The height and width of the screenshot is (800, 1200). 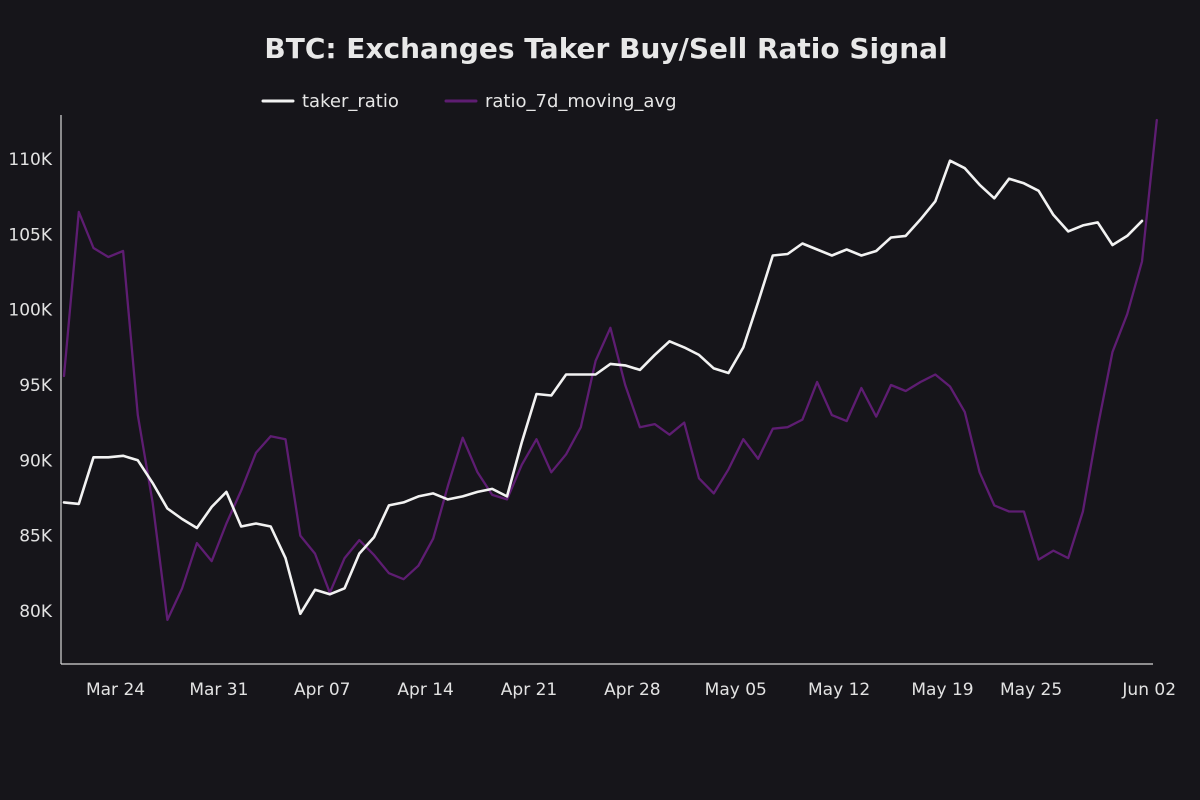 What do you see at coordinates (115, 690) in the screenshot?
I see `x-tick-label: Mar 24` at bounding box center [115, 690].